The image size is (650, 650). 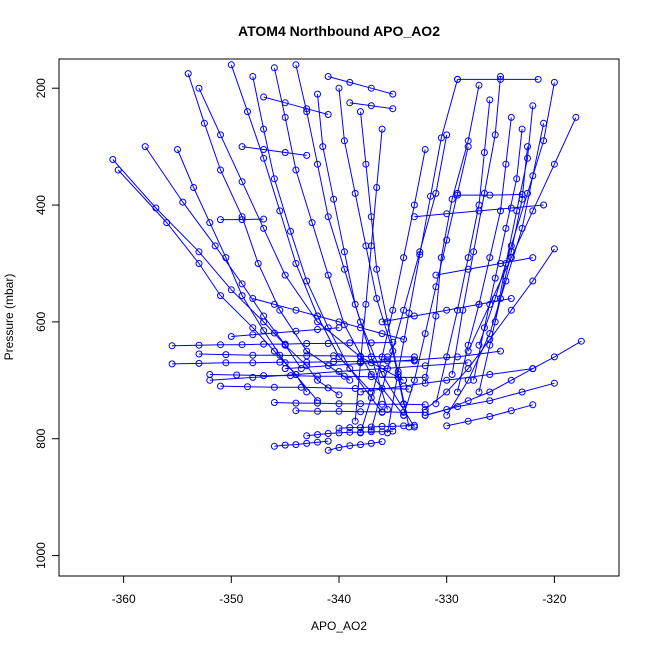 What do you see at coordinates (9, 317) in the screenshot?
I see `y-axis-label: Pressure (mbar)` at bounding box center [9, 317].